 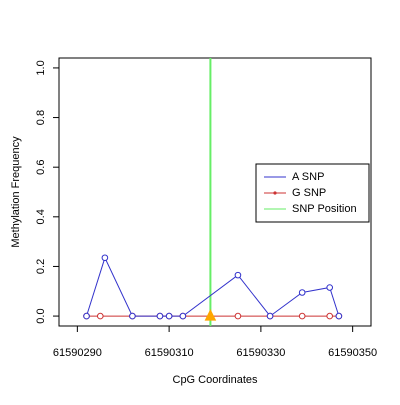 I want to click on legend-label: SNP Position, so click(x=324, y=209).